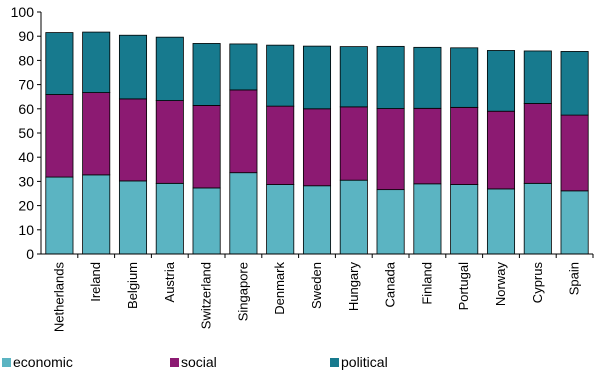  I want to click on x-tick-label: Canada, so click(390, 284).